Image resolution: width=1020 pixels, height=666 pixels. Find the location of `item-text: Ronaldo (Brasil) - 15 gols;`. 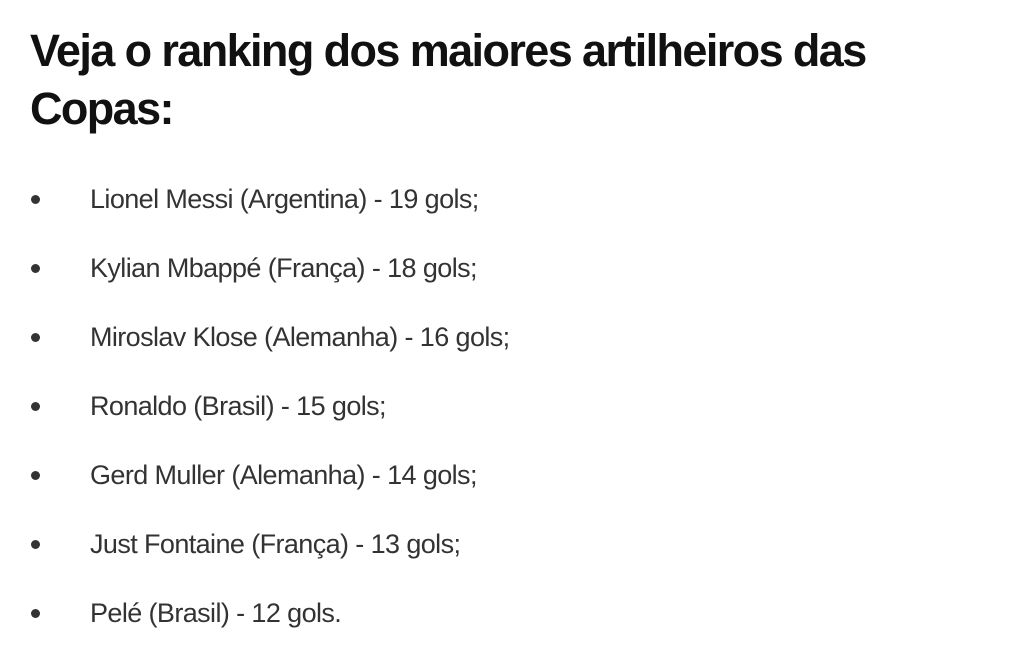

item-text: Ronaldo (Brasil) - 15 gols; is located at coordinates (238, 406).